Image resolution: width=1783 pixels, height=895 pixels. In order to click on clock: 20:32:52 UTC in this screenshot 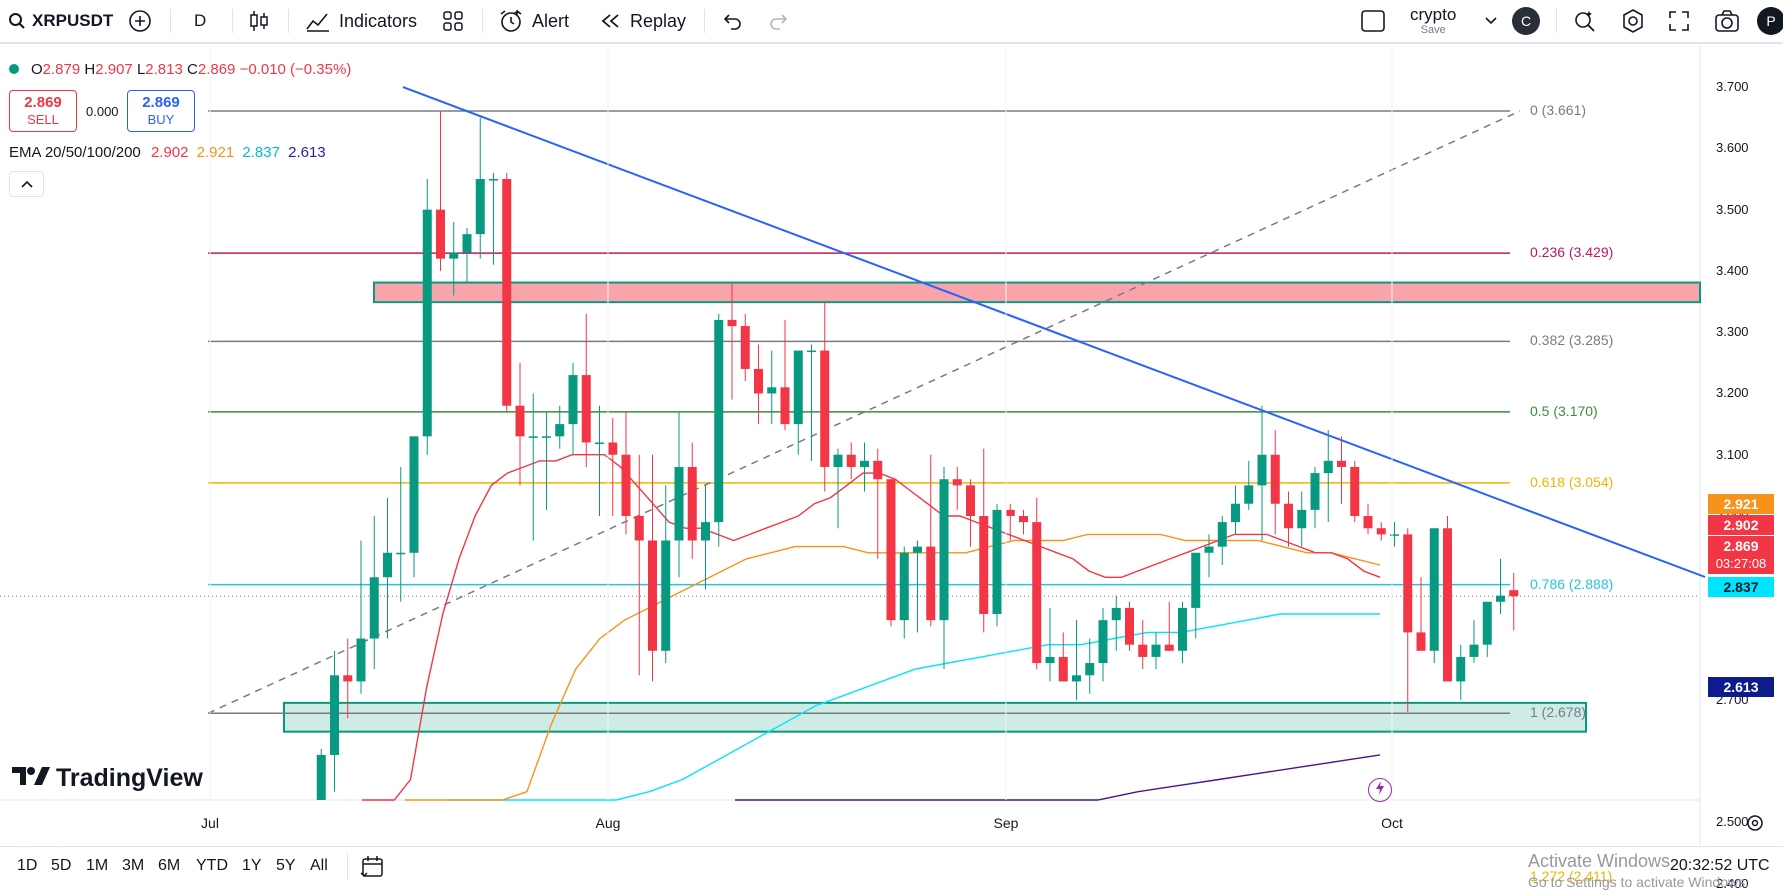, I will do `click(1720, 865)`.